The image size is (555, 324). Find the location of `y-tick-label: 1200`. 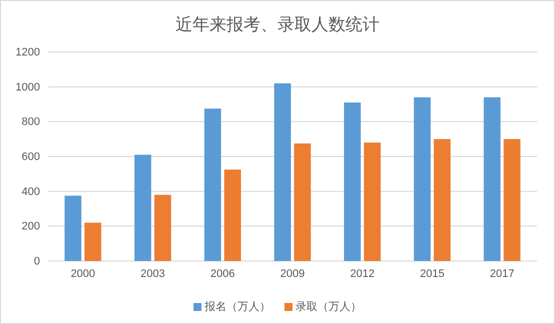

y-tick-label: 1200 is located at coordinates (28, 52).